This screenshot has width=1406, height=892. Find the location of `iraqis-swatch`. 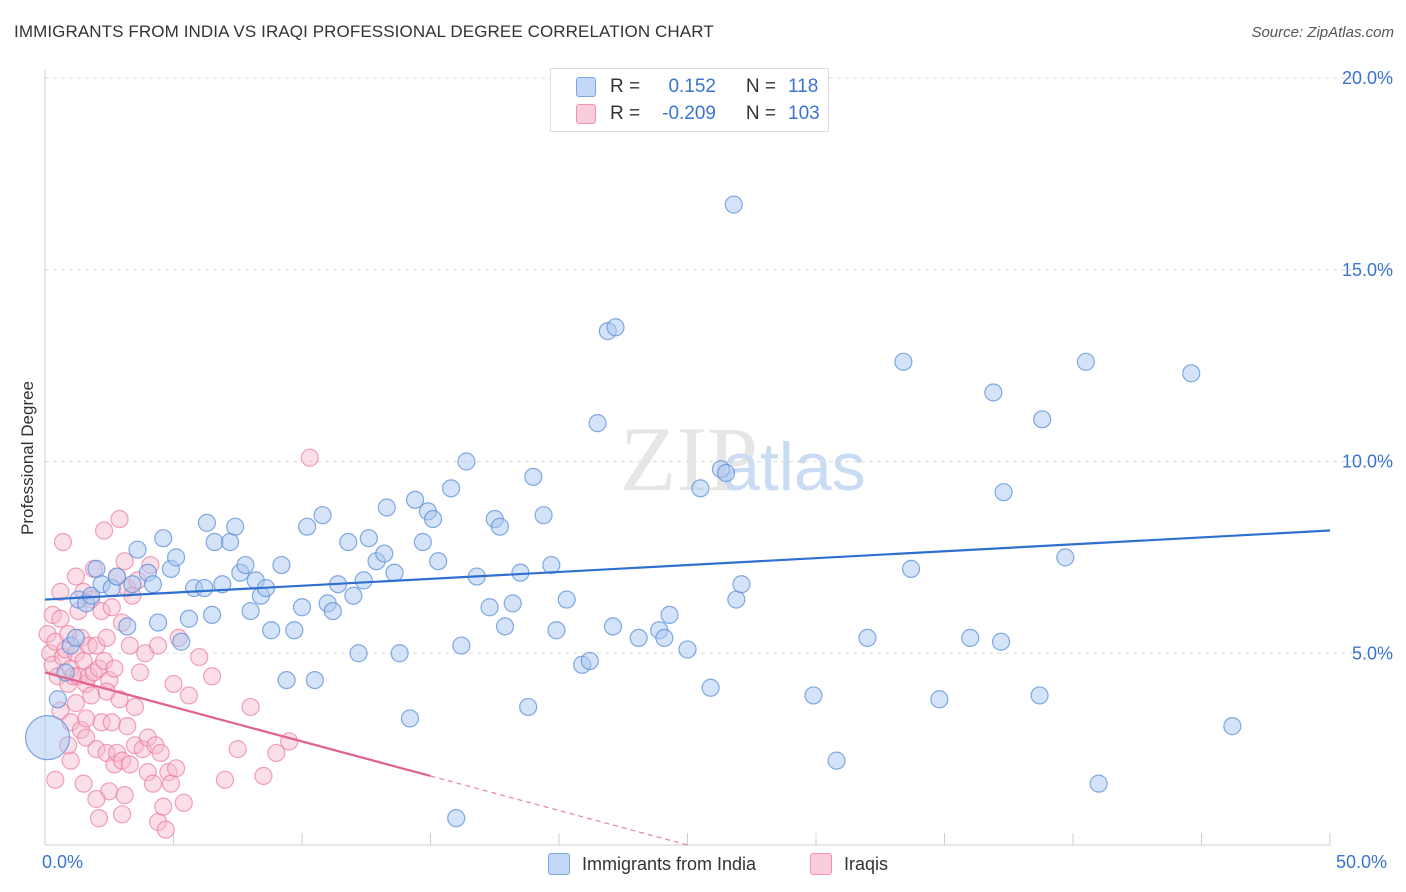

iraqis-swatch is located at coordinates (586, 114).